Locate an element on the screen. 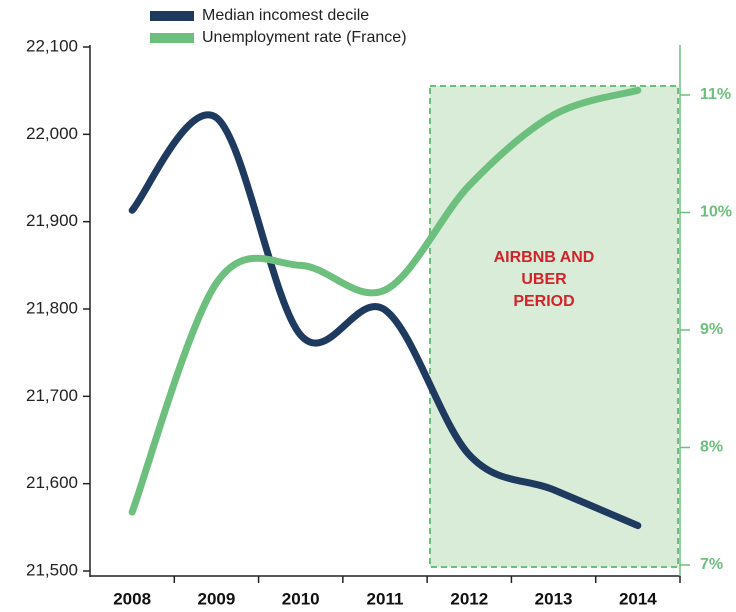 This screenshot has height=612, width=736. legend-label: Unemployment rate (France) is located at coordinates (304, 37).